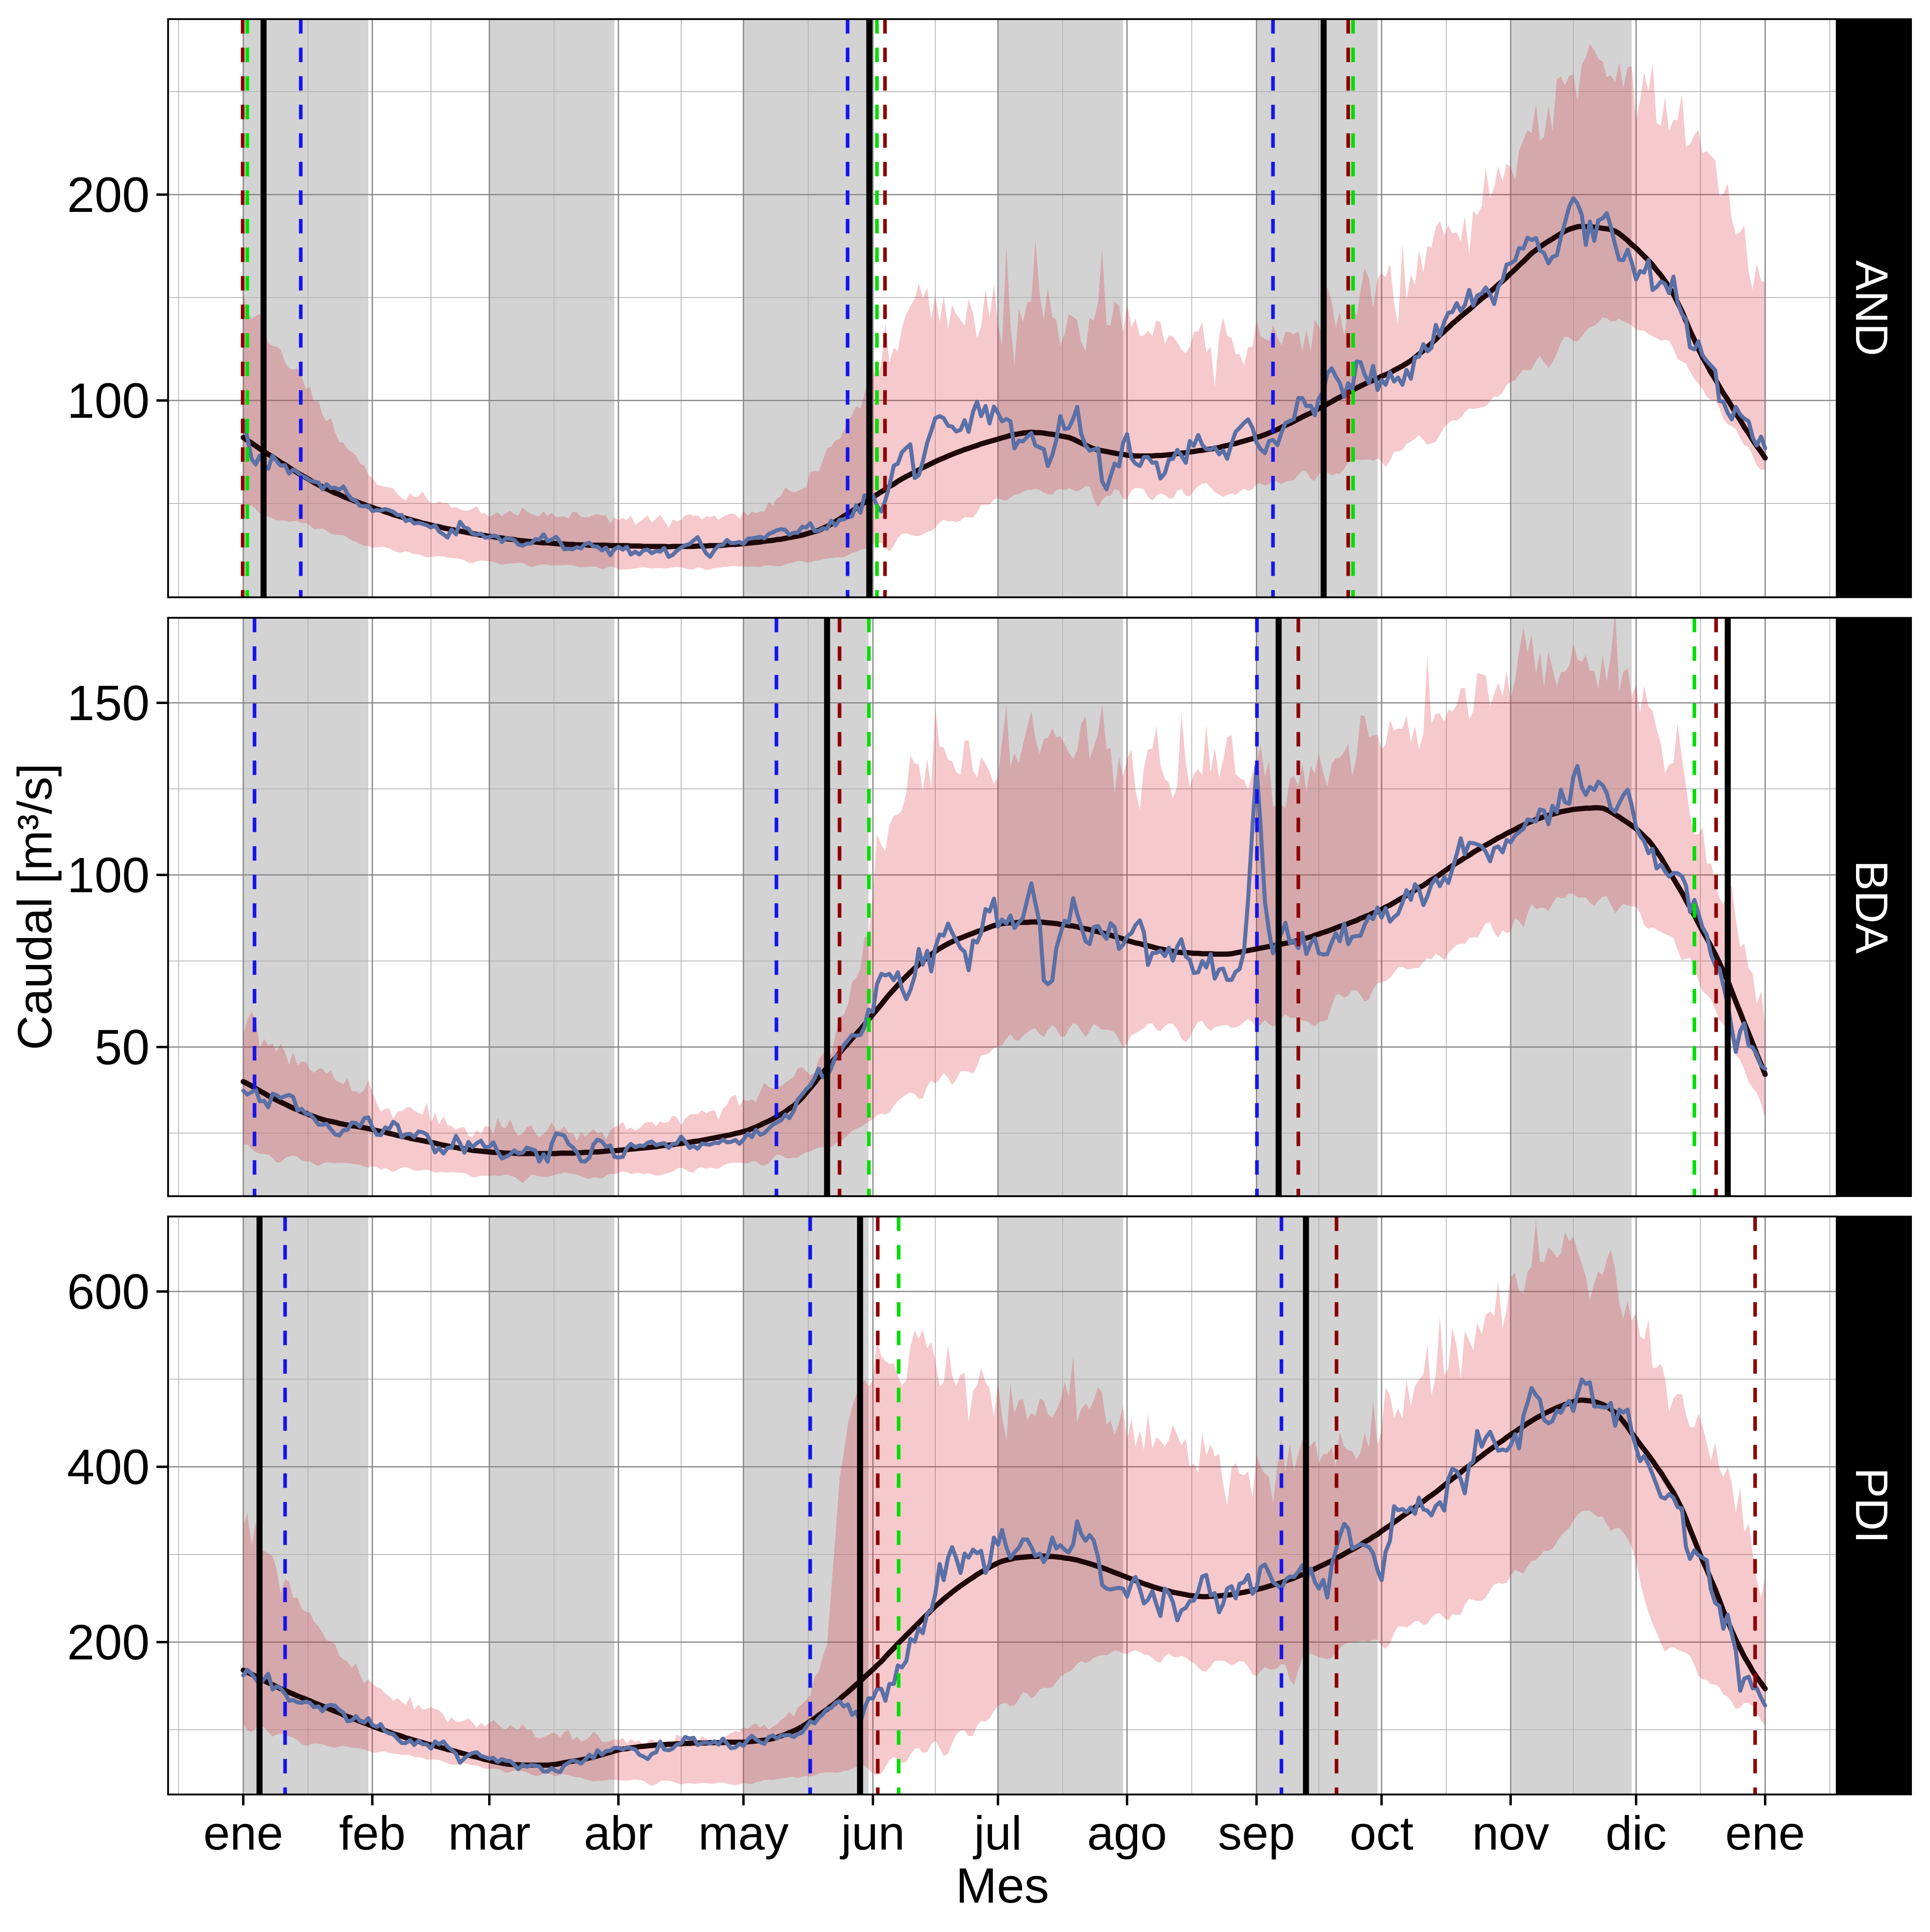  Describe the element at coordinates (1636, 1833) in the screenshot. I see `svg-text: dic` at that location.